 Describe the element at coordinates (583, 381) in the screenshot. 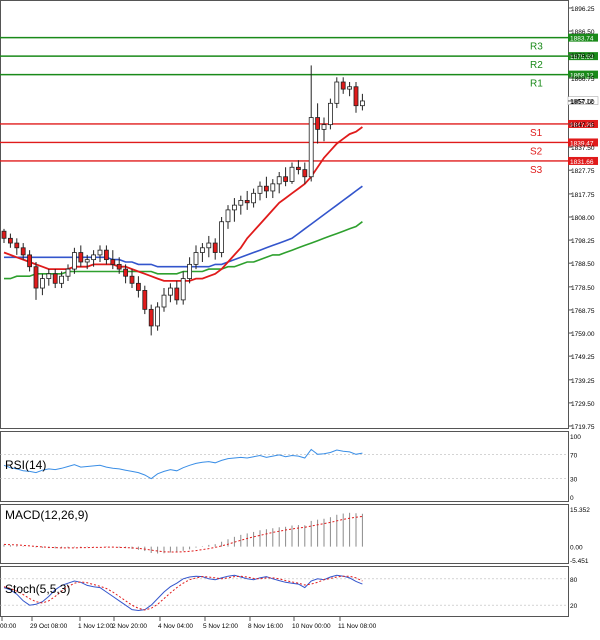

I see `y-tick-label: 1739.25` at that location.